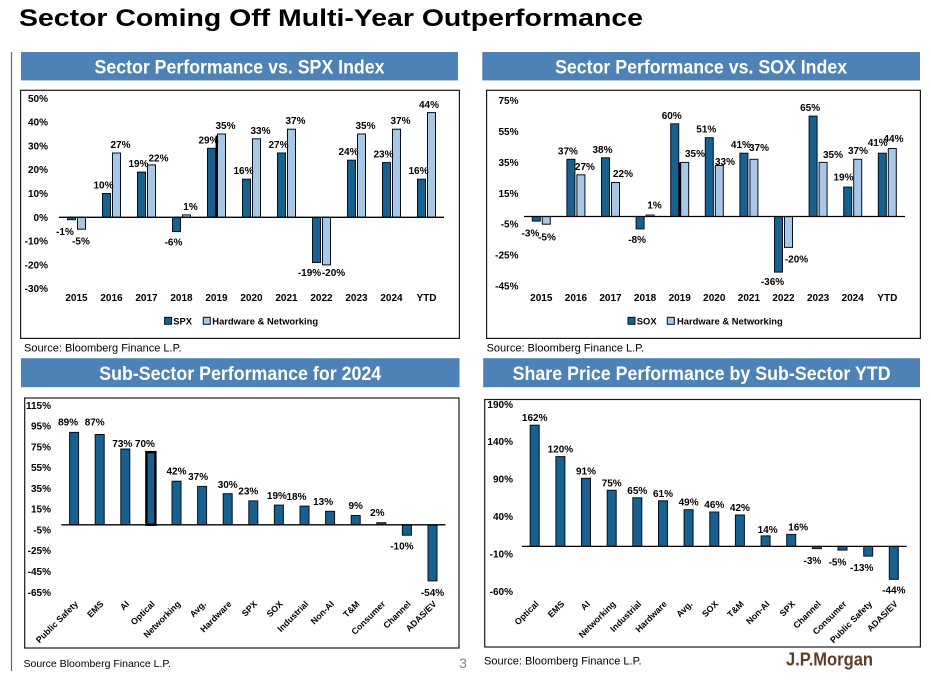 The width and height of the screenshot is (931, 680). What do you see at coordinates (174, 243) in the screenshot?
I see `svg-text: -6%` at bounding box center [174, 243].